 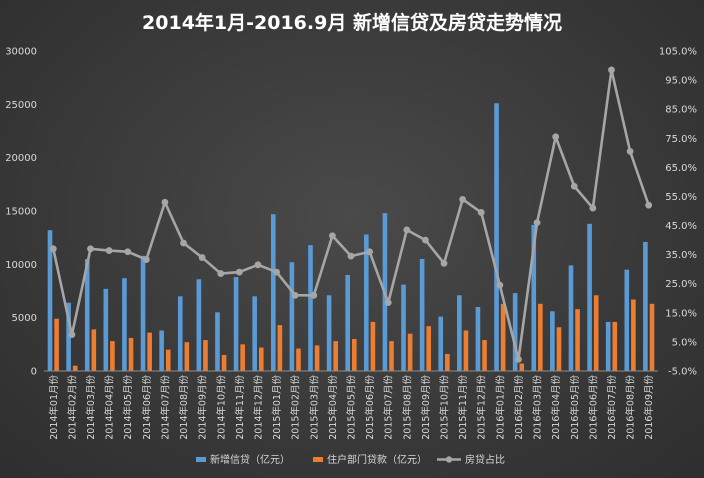 I want to click on y-right-tick-6: 55.0%, so click(x=681, y=197).